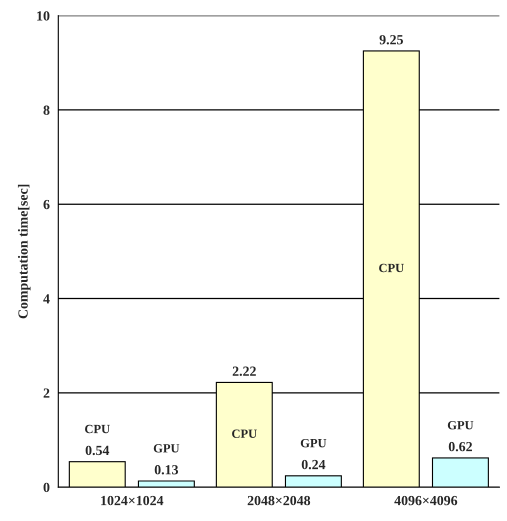  Describe the element at coordinates (460, 447) in the screenshot. I see `data-label: 0.62` at that location.